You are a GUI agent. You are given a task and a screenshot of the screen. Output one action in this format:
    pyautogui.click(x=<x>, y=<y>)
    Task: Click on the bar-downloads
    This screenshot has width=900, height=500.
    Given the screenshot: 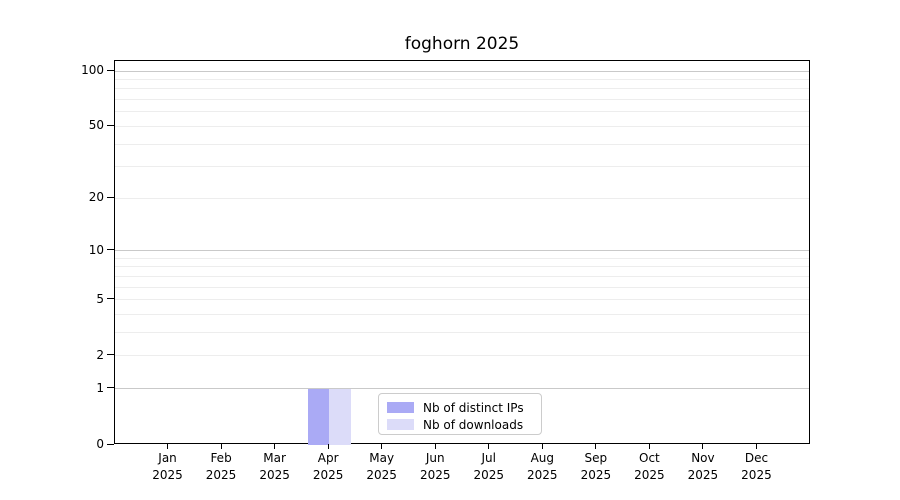 What is the action you would take?
    pyautogui.click(x=340, y=416)
    